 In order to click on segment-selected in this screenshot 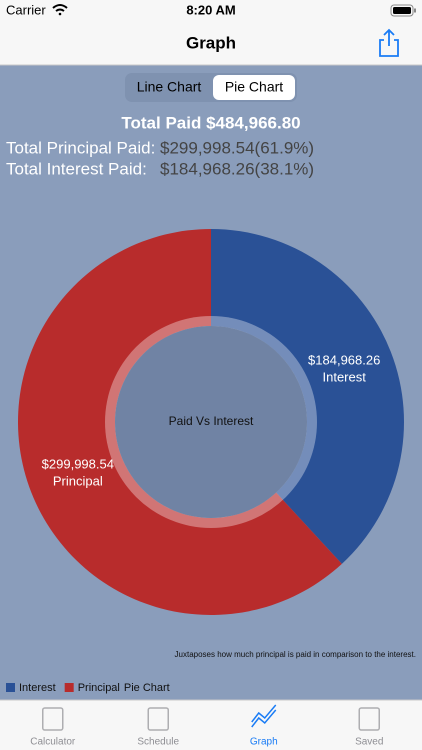, I will do `click(254, 87)`.